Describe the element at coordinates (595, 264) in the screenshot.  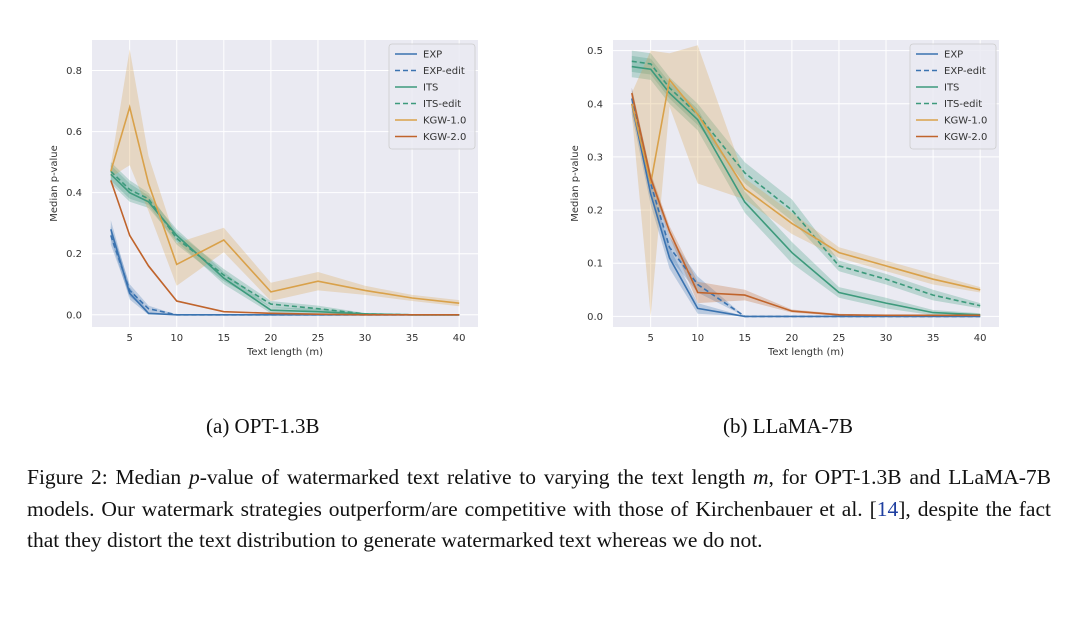
I see `y-tick-label: 0.1` at that location.